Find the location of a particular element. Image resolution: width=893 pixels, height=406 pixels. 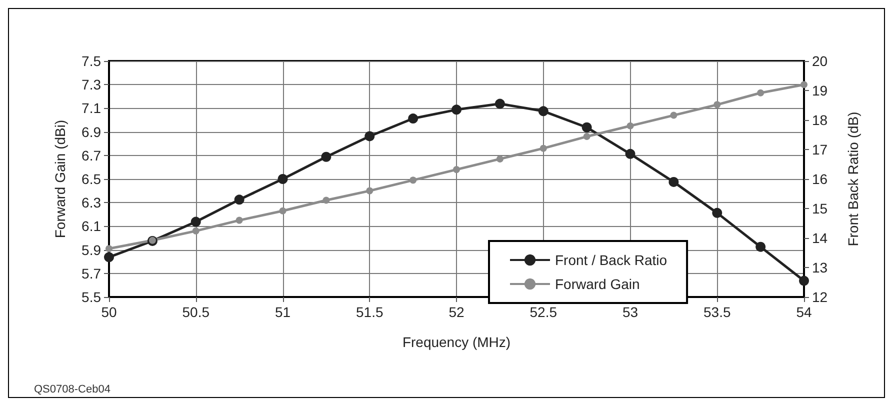

y2-tick-label: 14 is located at coordinates (820, 238).